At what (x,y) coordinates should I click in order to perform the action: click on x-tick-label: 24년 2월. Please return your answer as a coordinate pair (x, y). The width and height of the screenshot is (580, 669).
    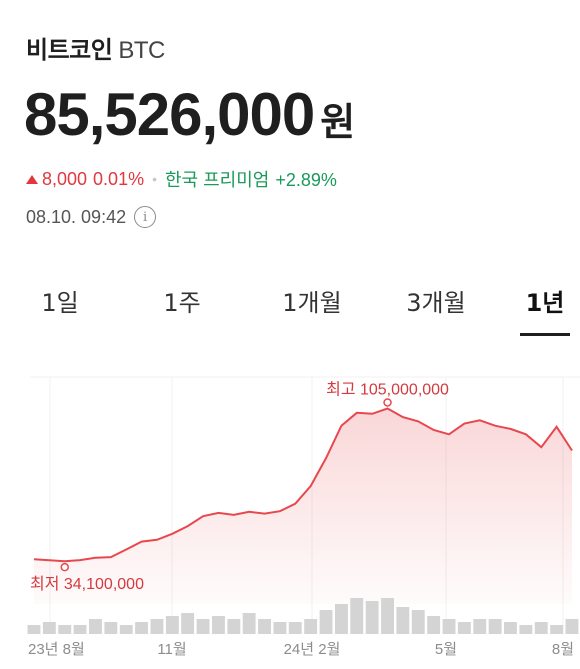
    Looking at the image, I should click on (312, 649).